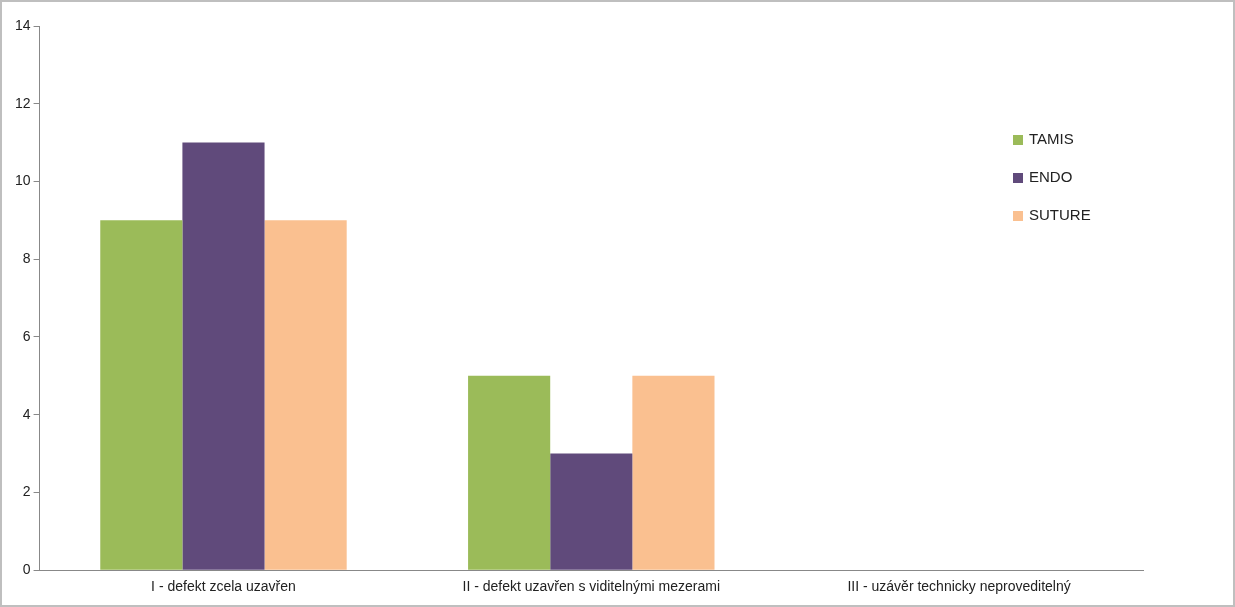 This screenshot has height=607, width=1235. I want to click on y-tick-label: 10, so click(22, 180).